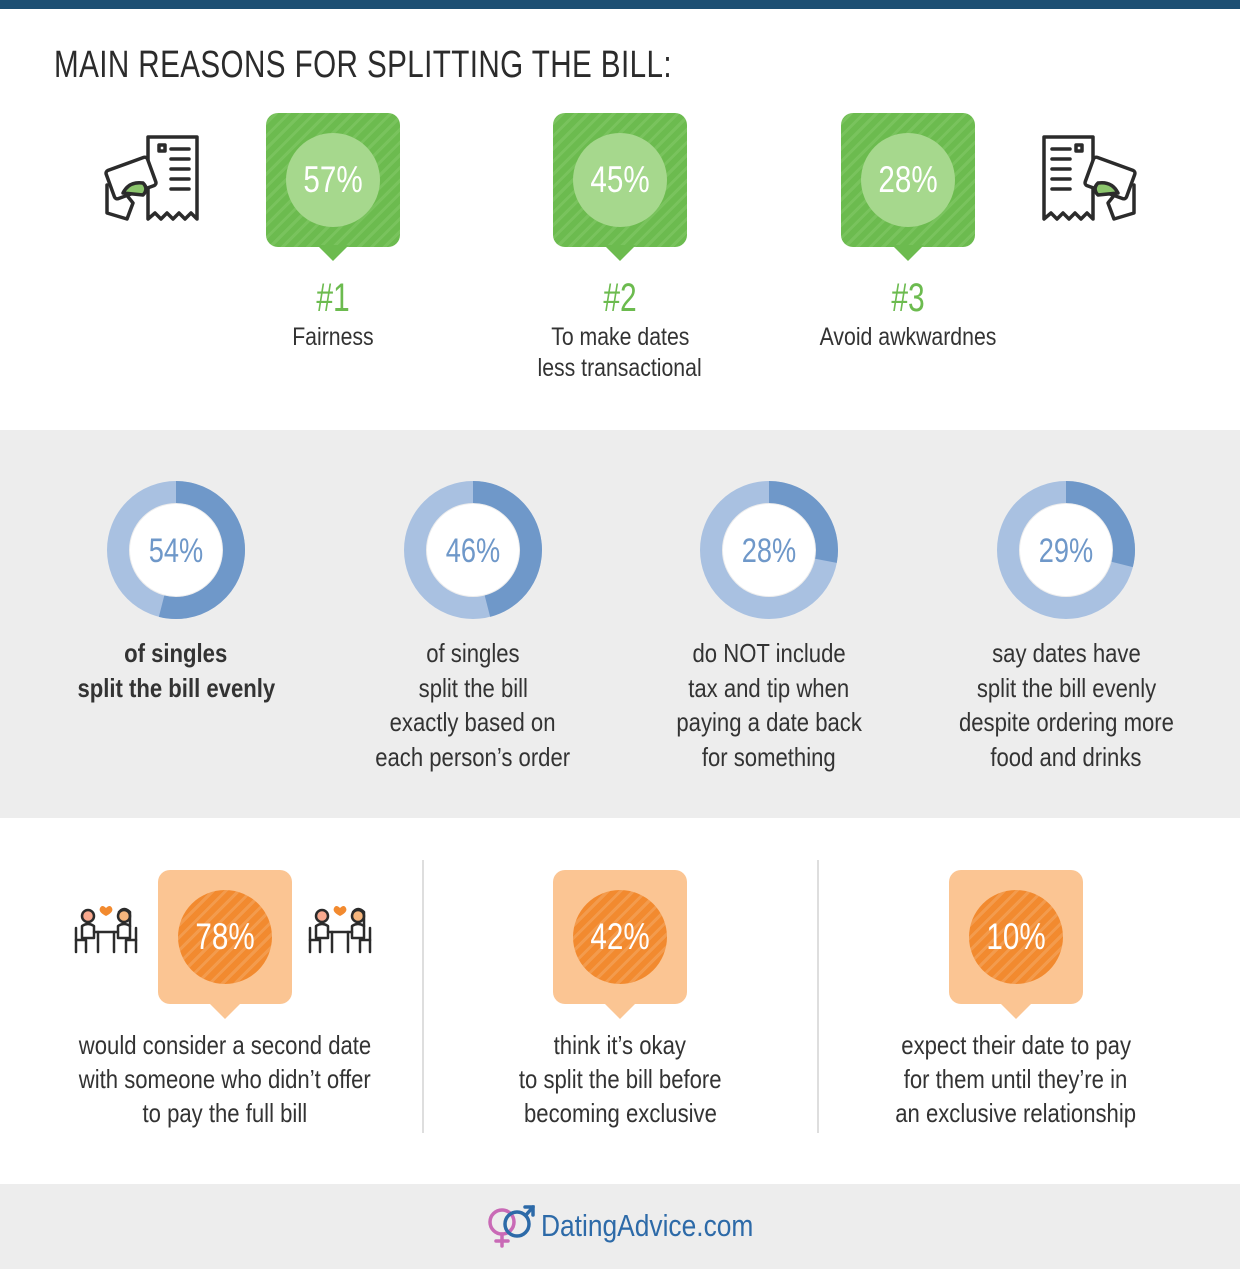 Image resolution: width=1240 pixels, height=1269 pixels. What do you see at coordinates (620, 4) in the screenshot?
I see `top-accent-bar` at bounding box center [620, 4].